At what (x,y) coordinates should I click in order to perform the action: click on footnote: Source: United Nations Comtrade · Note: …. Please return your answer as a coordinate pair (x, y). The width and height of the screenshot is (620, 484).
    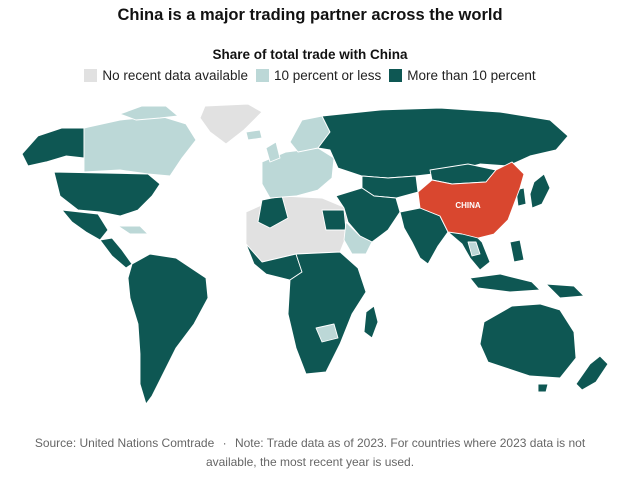
    Looking at the image, I should click on (310, 453).